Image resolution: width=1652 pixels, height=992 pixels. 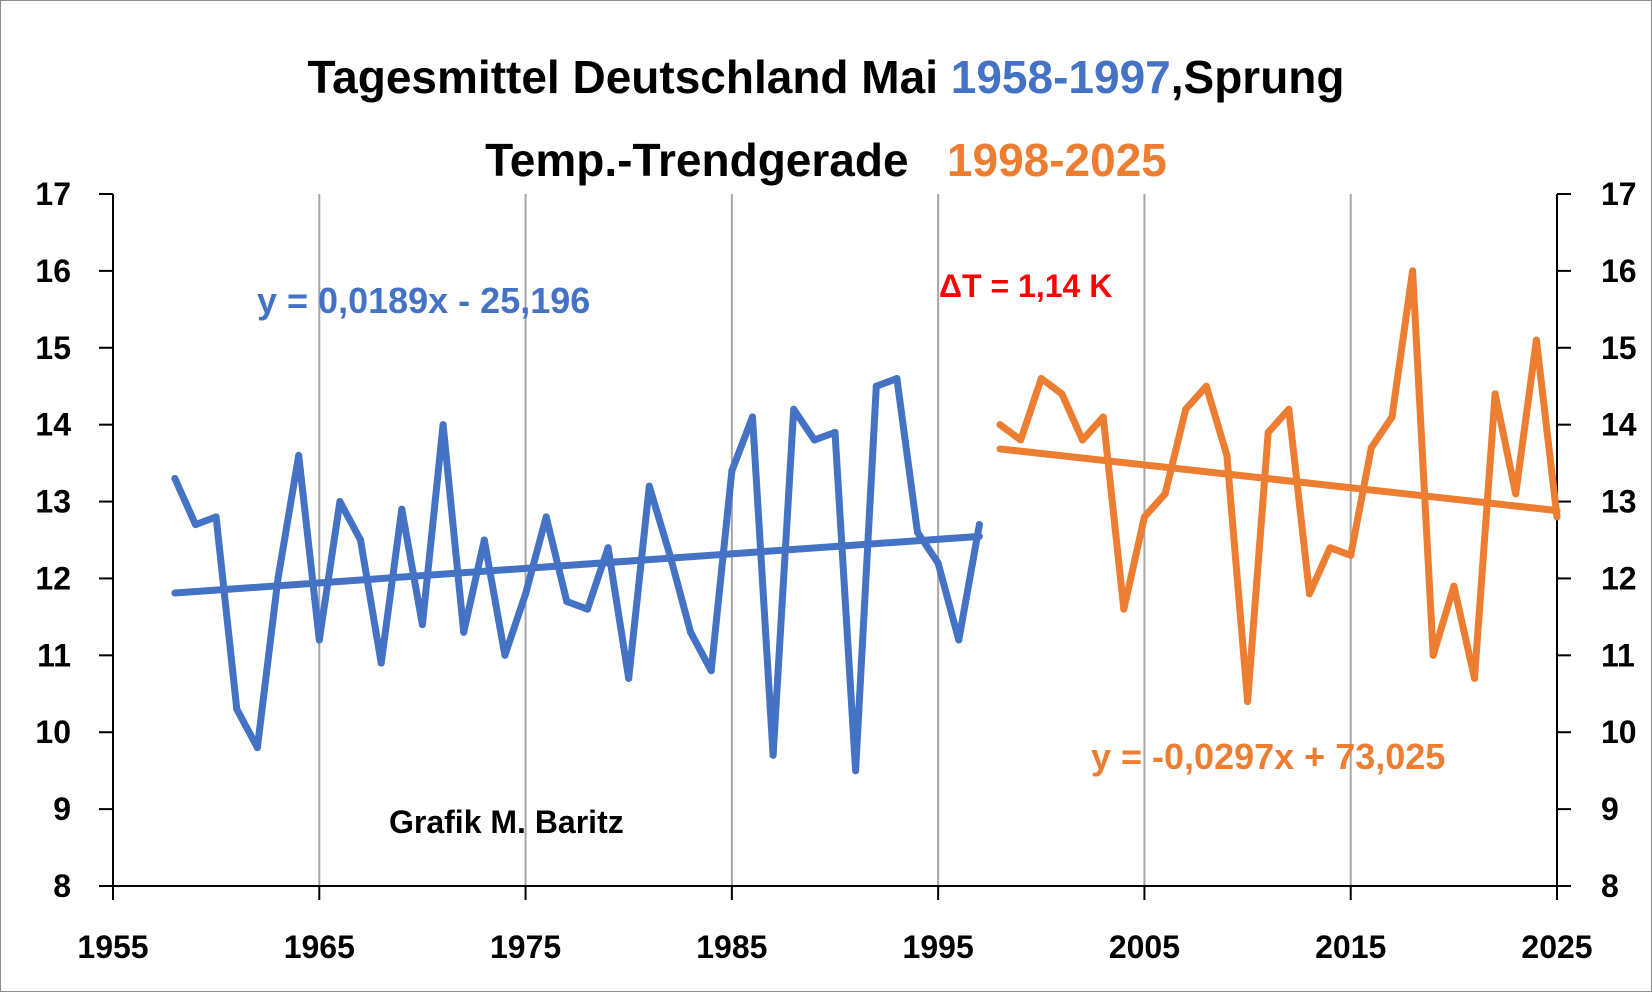 What do you see at coordinates (53, 578) in the screenshot?
I see `y-tick-label-left-12: 12` at bounding box center [53, 578].